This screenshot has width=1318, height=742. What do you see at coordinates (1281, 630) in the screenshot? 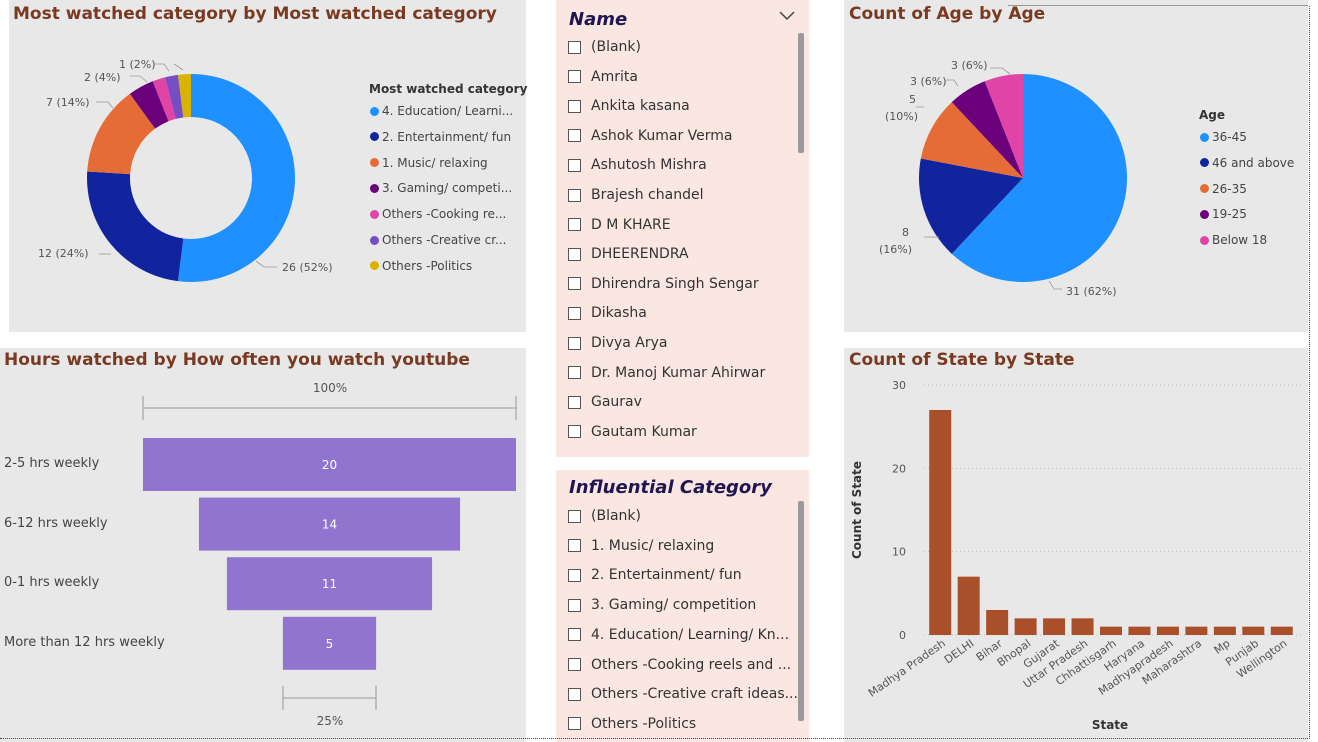
I see `bar-wellington` at bounding box center [1281, 630].